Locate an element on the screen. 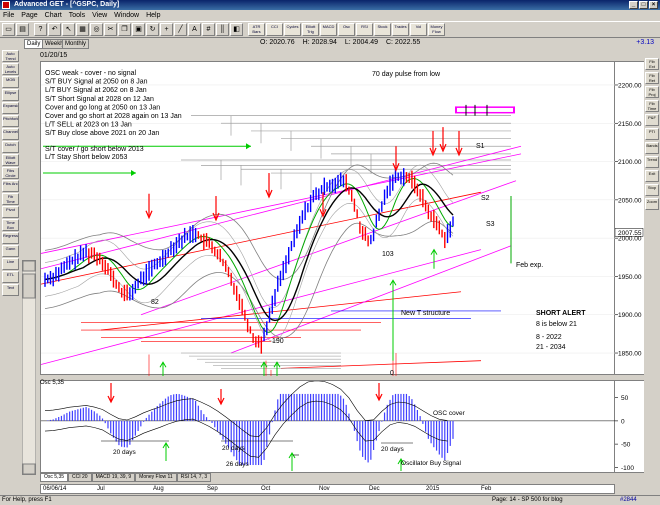 The image size is (660, 505). tool-exit: Exit is located at coordinates (652, 176).